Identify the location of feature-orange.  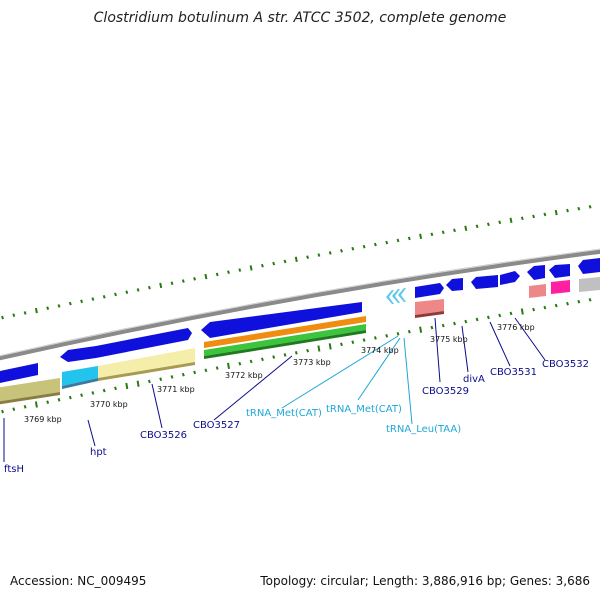
(285, 332).